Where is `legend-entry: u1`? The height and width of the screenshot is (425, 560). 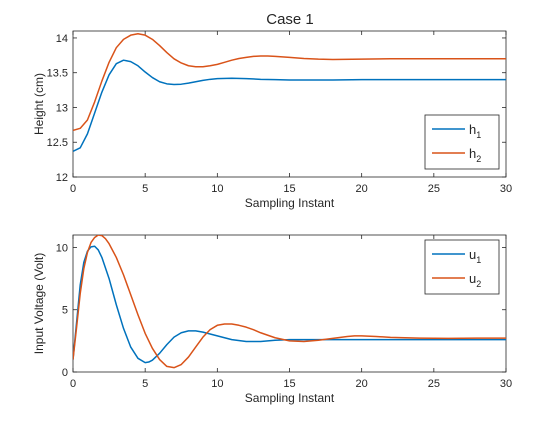 legend-entry: u1 is located at coordinates (475, 256).